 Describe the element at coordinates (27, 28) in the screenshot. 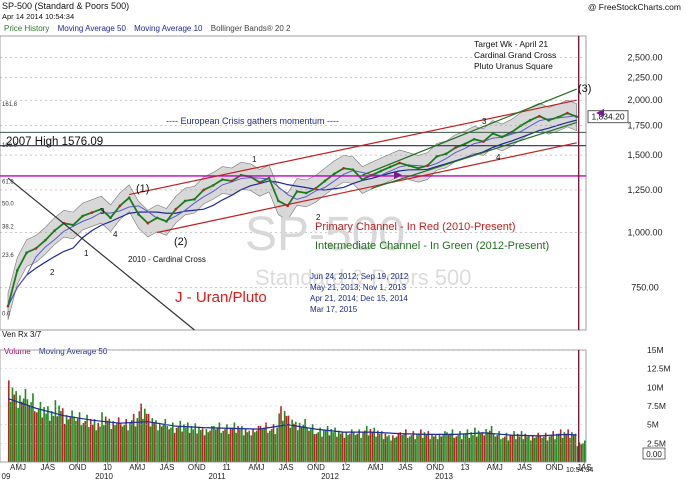

I see `legend-price-history: Price History` at that location.